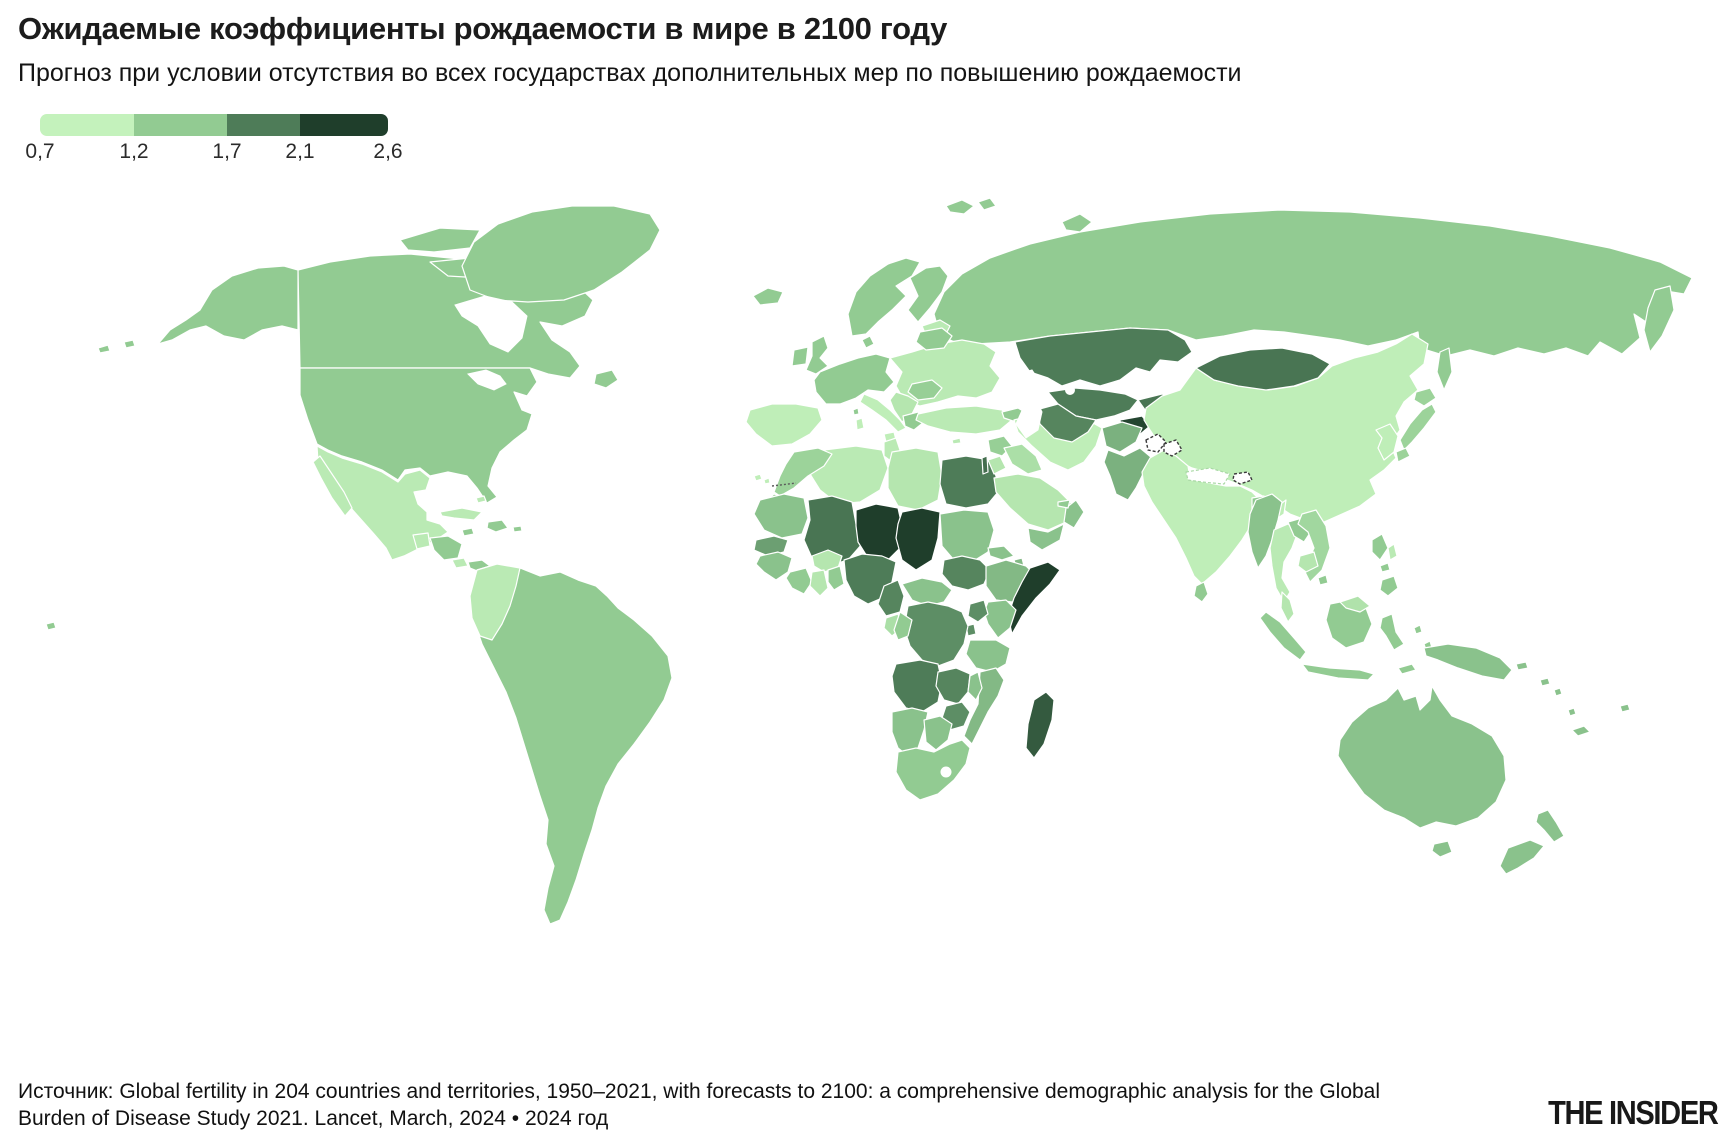  What do you see at coordinates (1103, 357) in the screenshot?
I see `country-kazakhstan` at bounding box center [1103, 357].